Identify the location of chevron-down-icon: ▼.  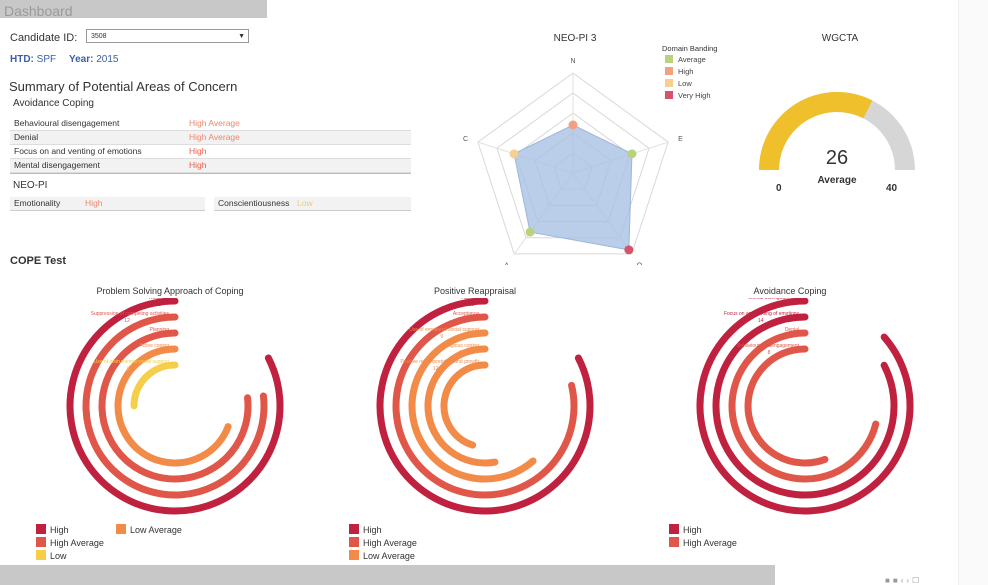
(241, 36).